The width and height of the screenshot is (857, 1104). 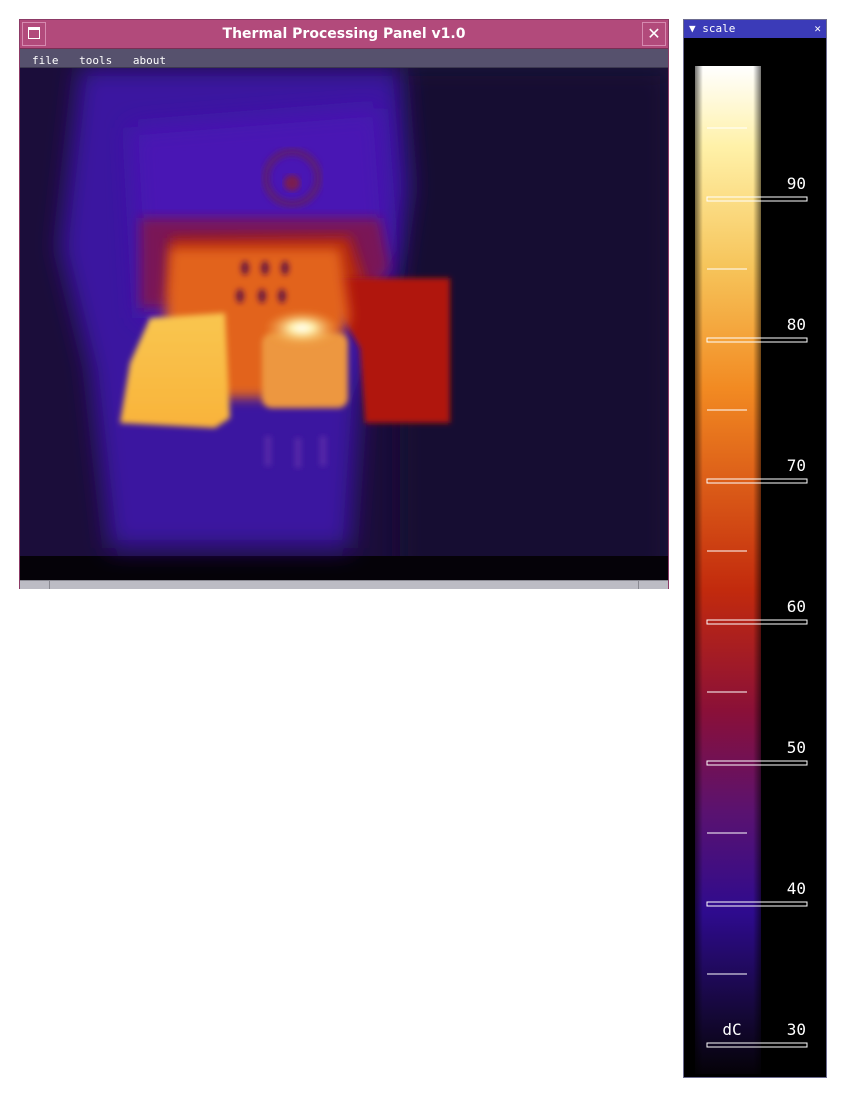 I want to click on color-scale-bar: 90 80 70 60 50 40 30 dC, so click(x=751, y=570).